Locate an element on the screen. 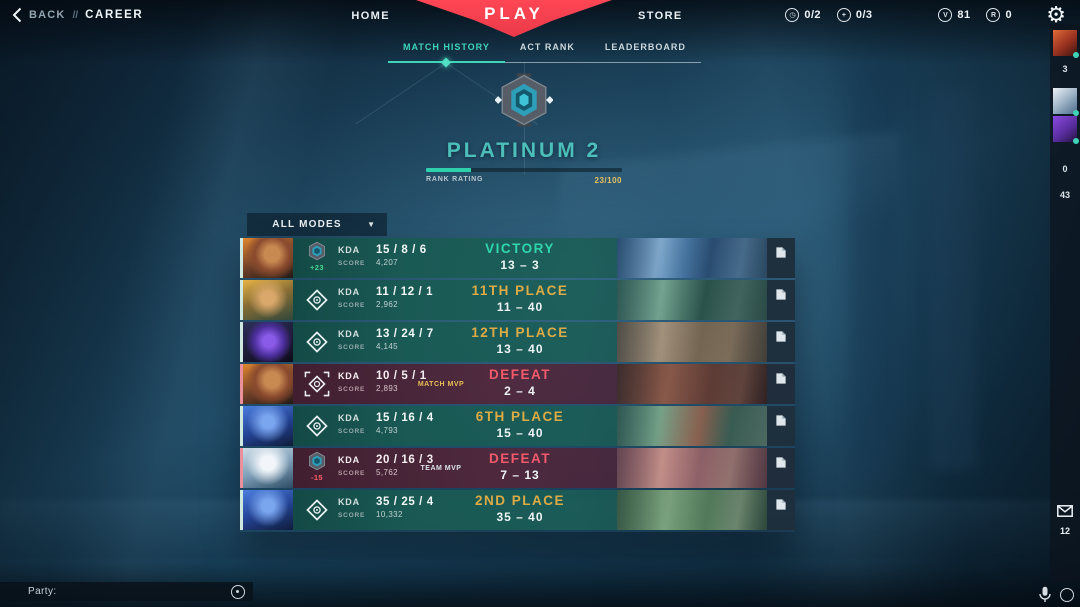 This screenshot has height=607, width=1080. active-tab-marker is located at coordinates (446, 62).